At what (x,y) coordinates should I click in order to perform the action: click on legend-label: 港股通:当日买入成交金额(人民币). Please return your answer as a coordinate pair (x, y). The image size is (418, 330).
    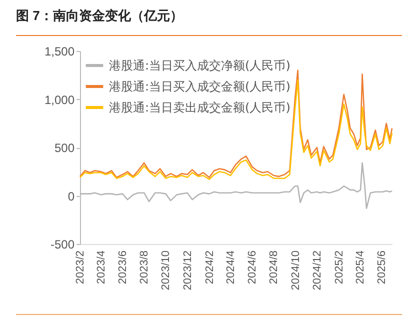
    Looking at the image, I should click on (199, 87).